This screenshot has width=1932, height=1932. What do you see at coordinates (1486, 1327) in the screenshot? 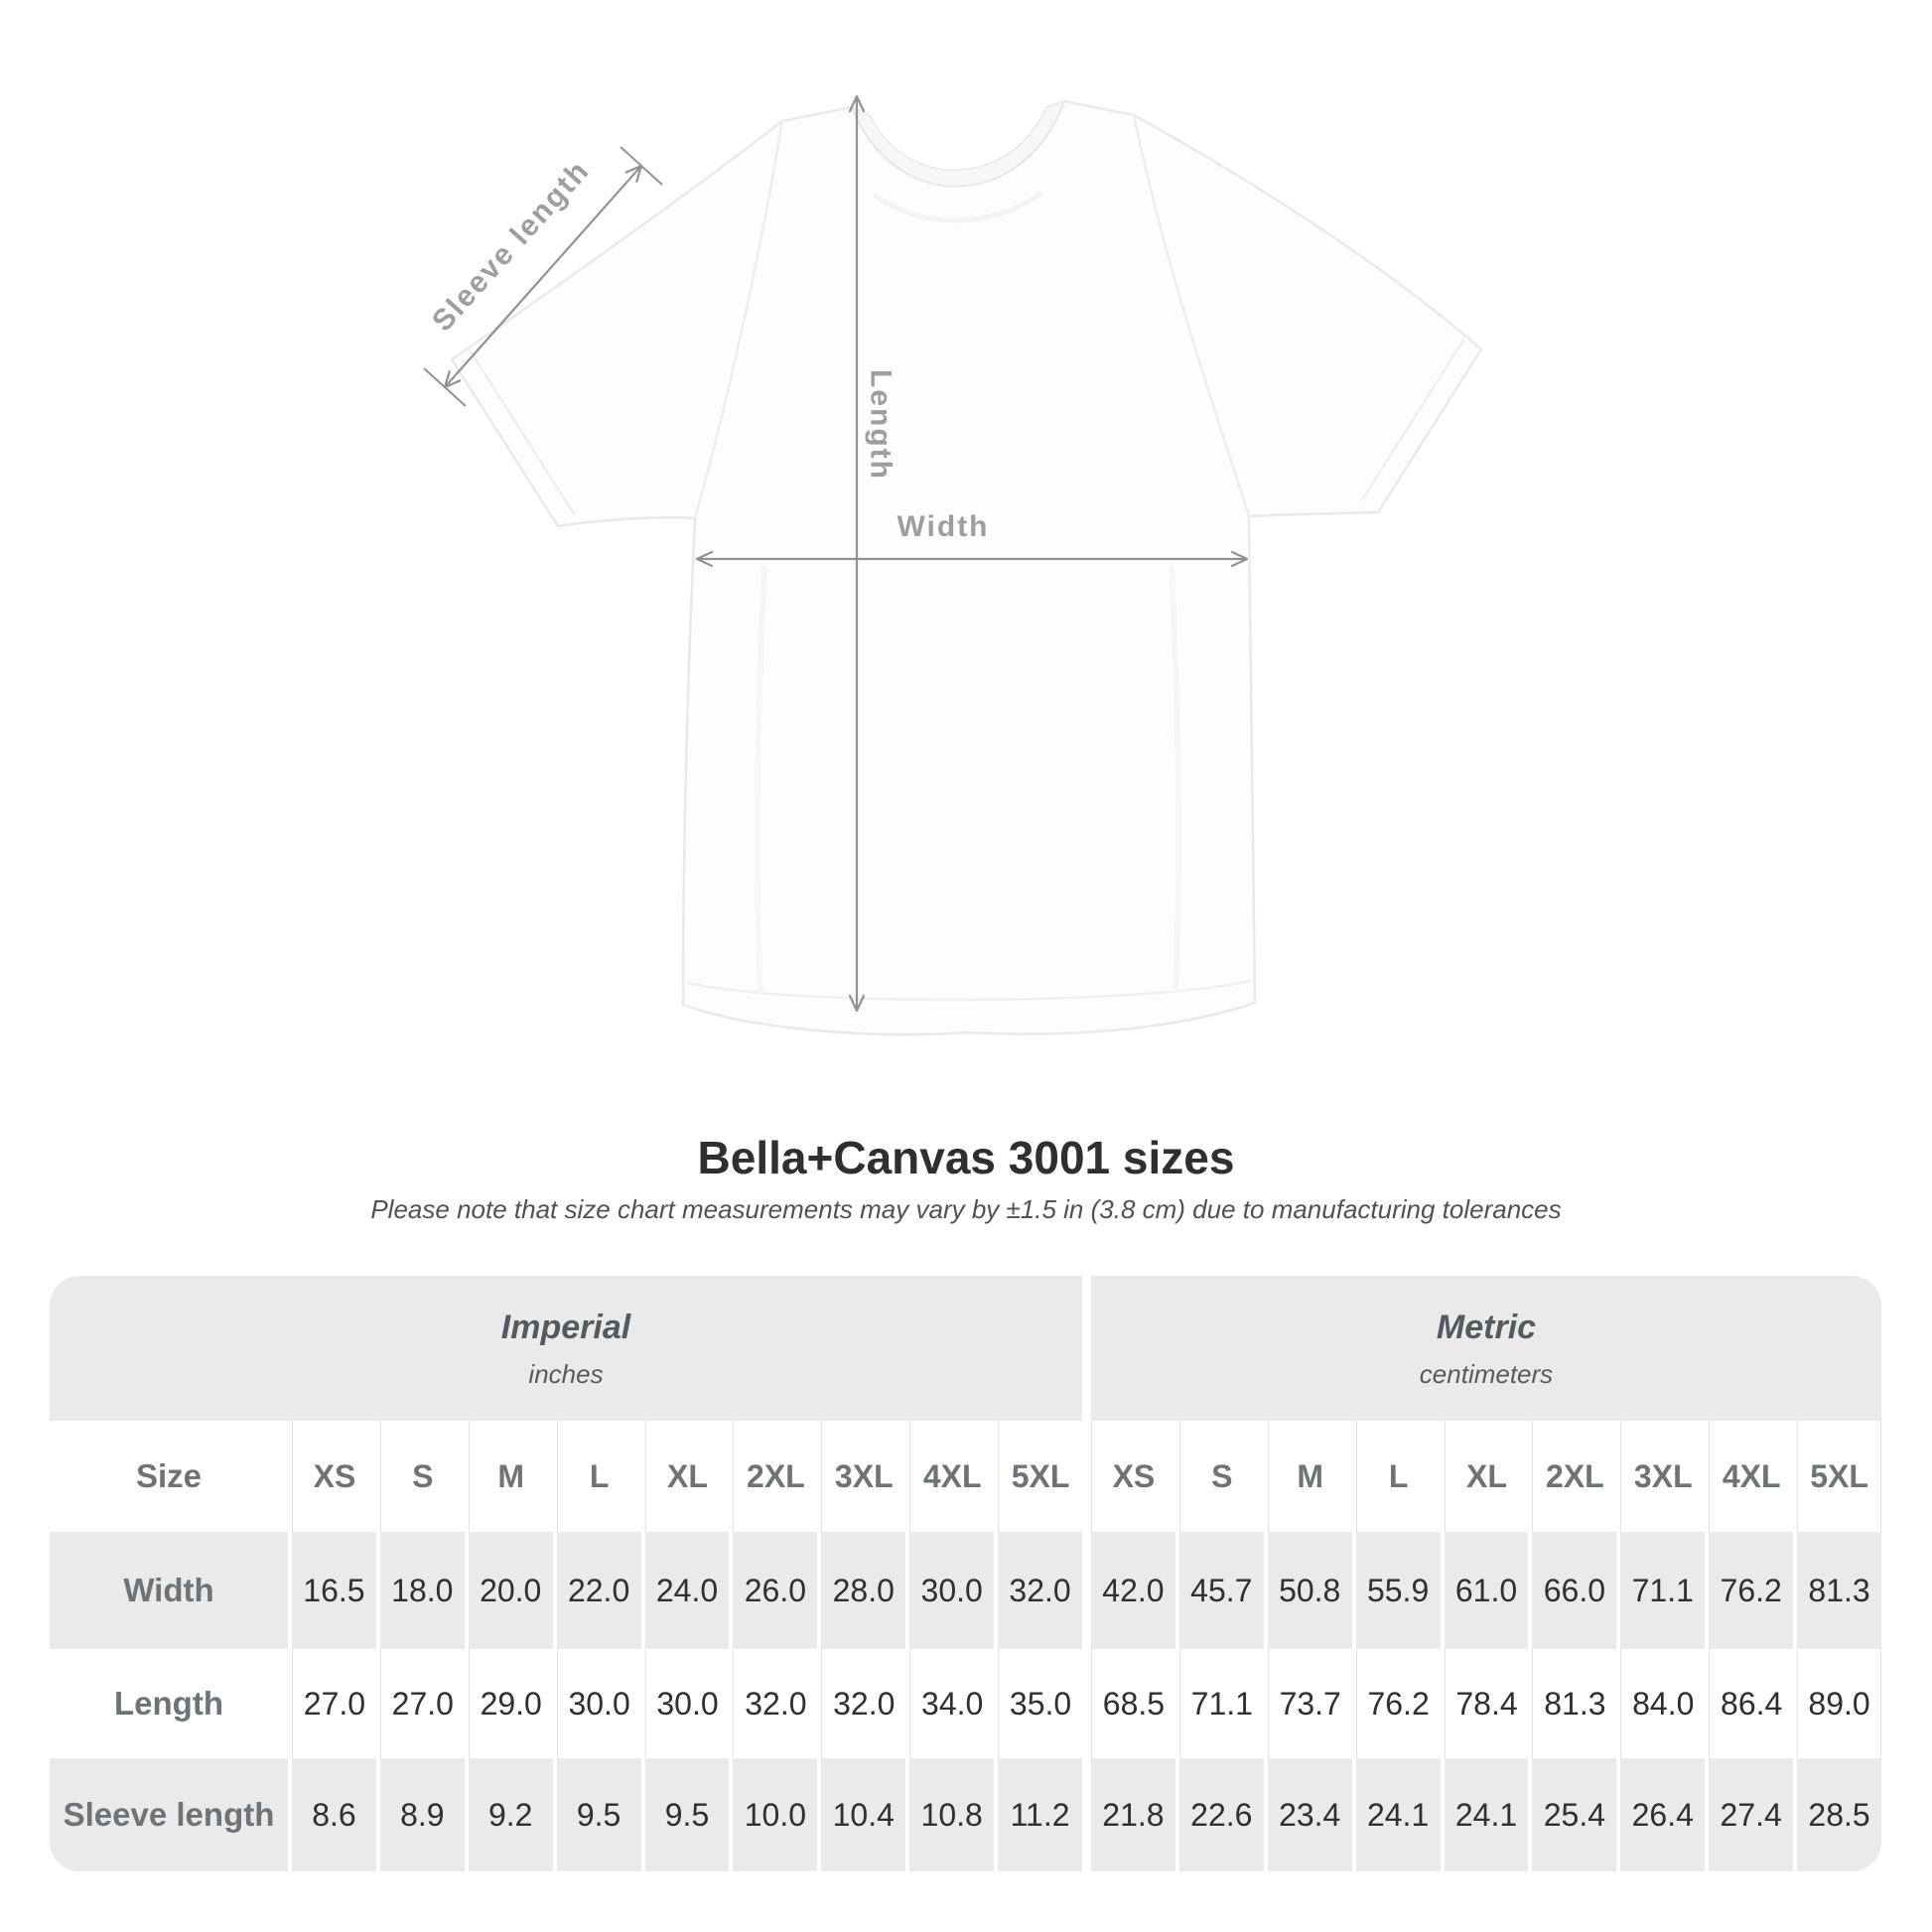
I see `metric-group-label: Metric` at bounding box center [1486, 1327].